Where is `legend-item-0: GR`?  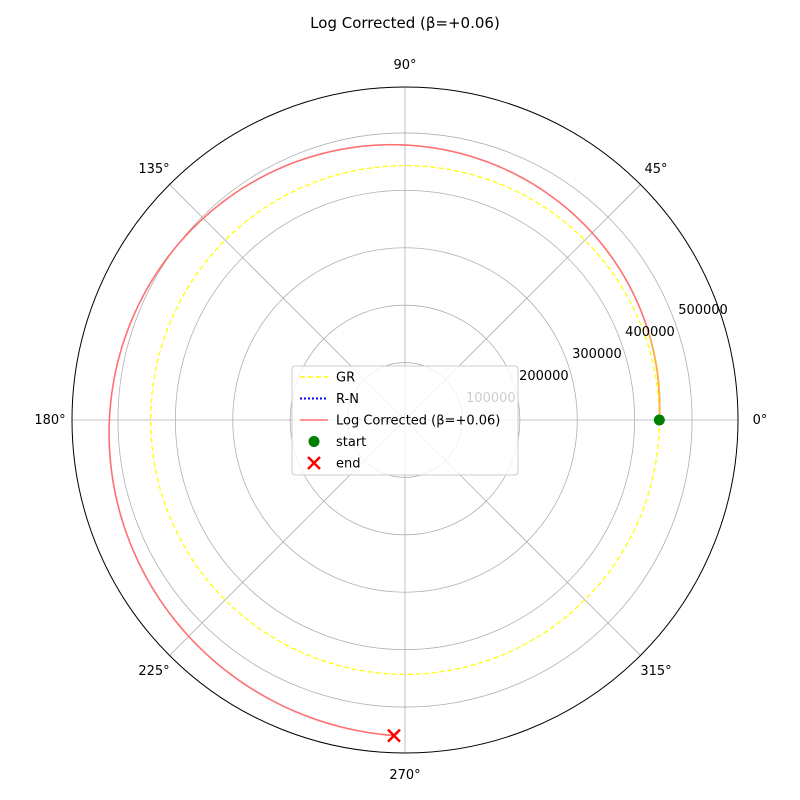
legend-item-0: GR is located at coordinates (327, 378).